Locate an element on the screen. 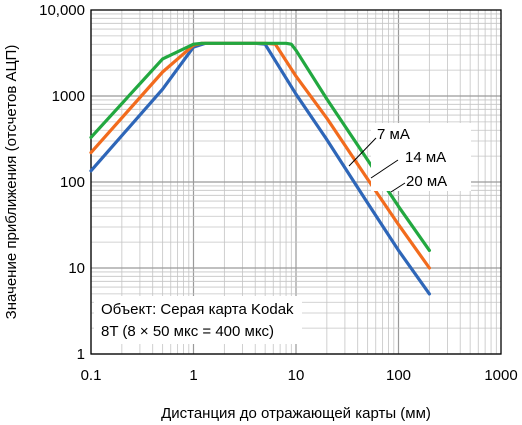  legend: 7 мА 14 мА 20 мА is located at coordinates (409, 158).